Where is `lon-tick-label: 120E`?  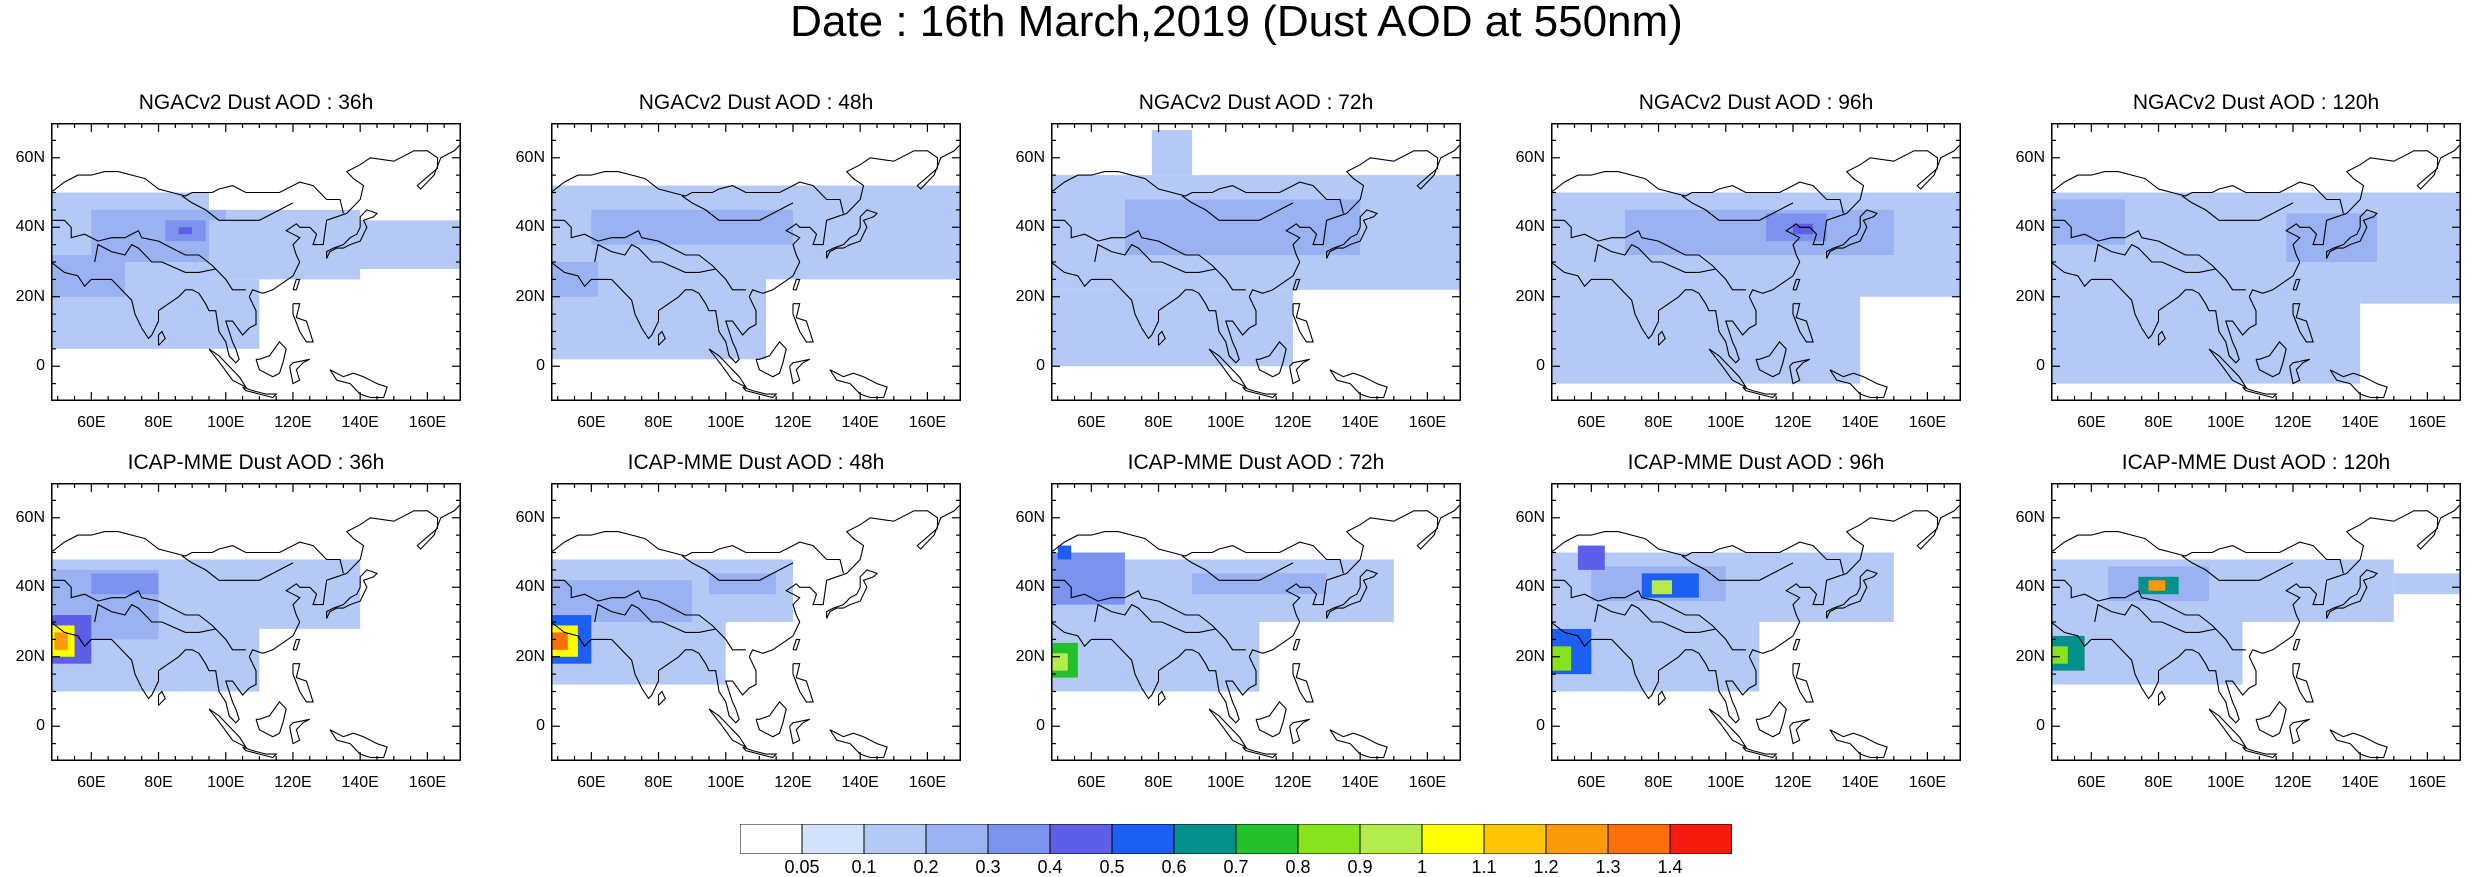 lon-tick-label: 120E is located at coordinates (1293, 422).